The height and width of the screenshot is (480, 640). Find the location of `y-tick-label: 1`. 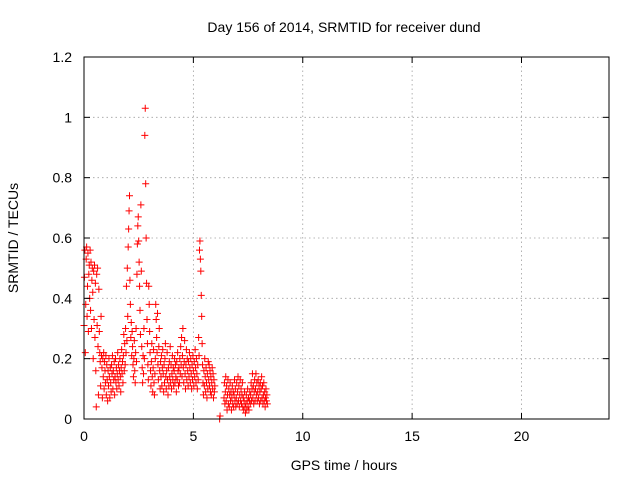

y-tick-label: 1 is located at coordinates (68, 117).